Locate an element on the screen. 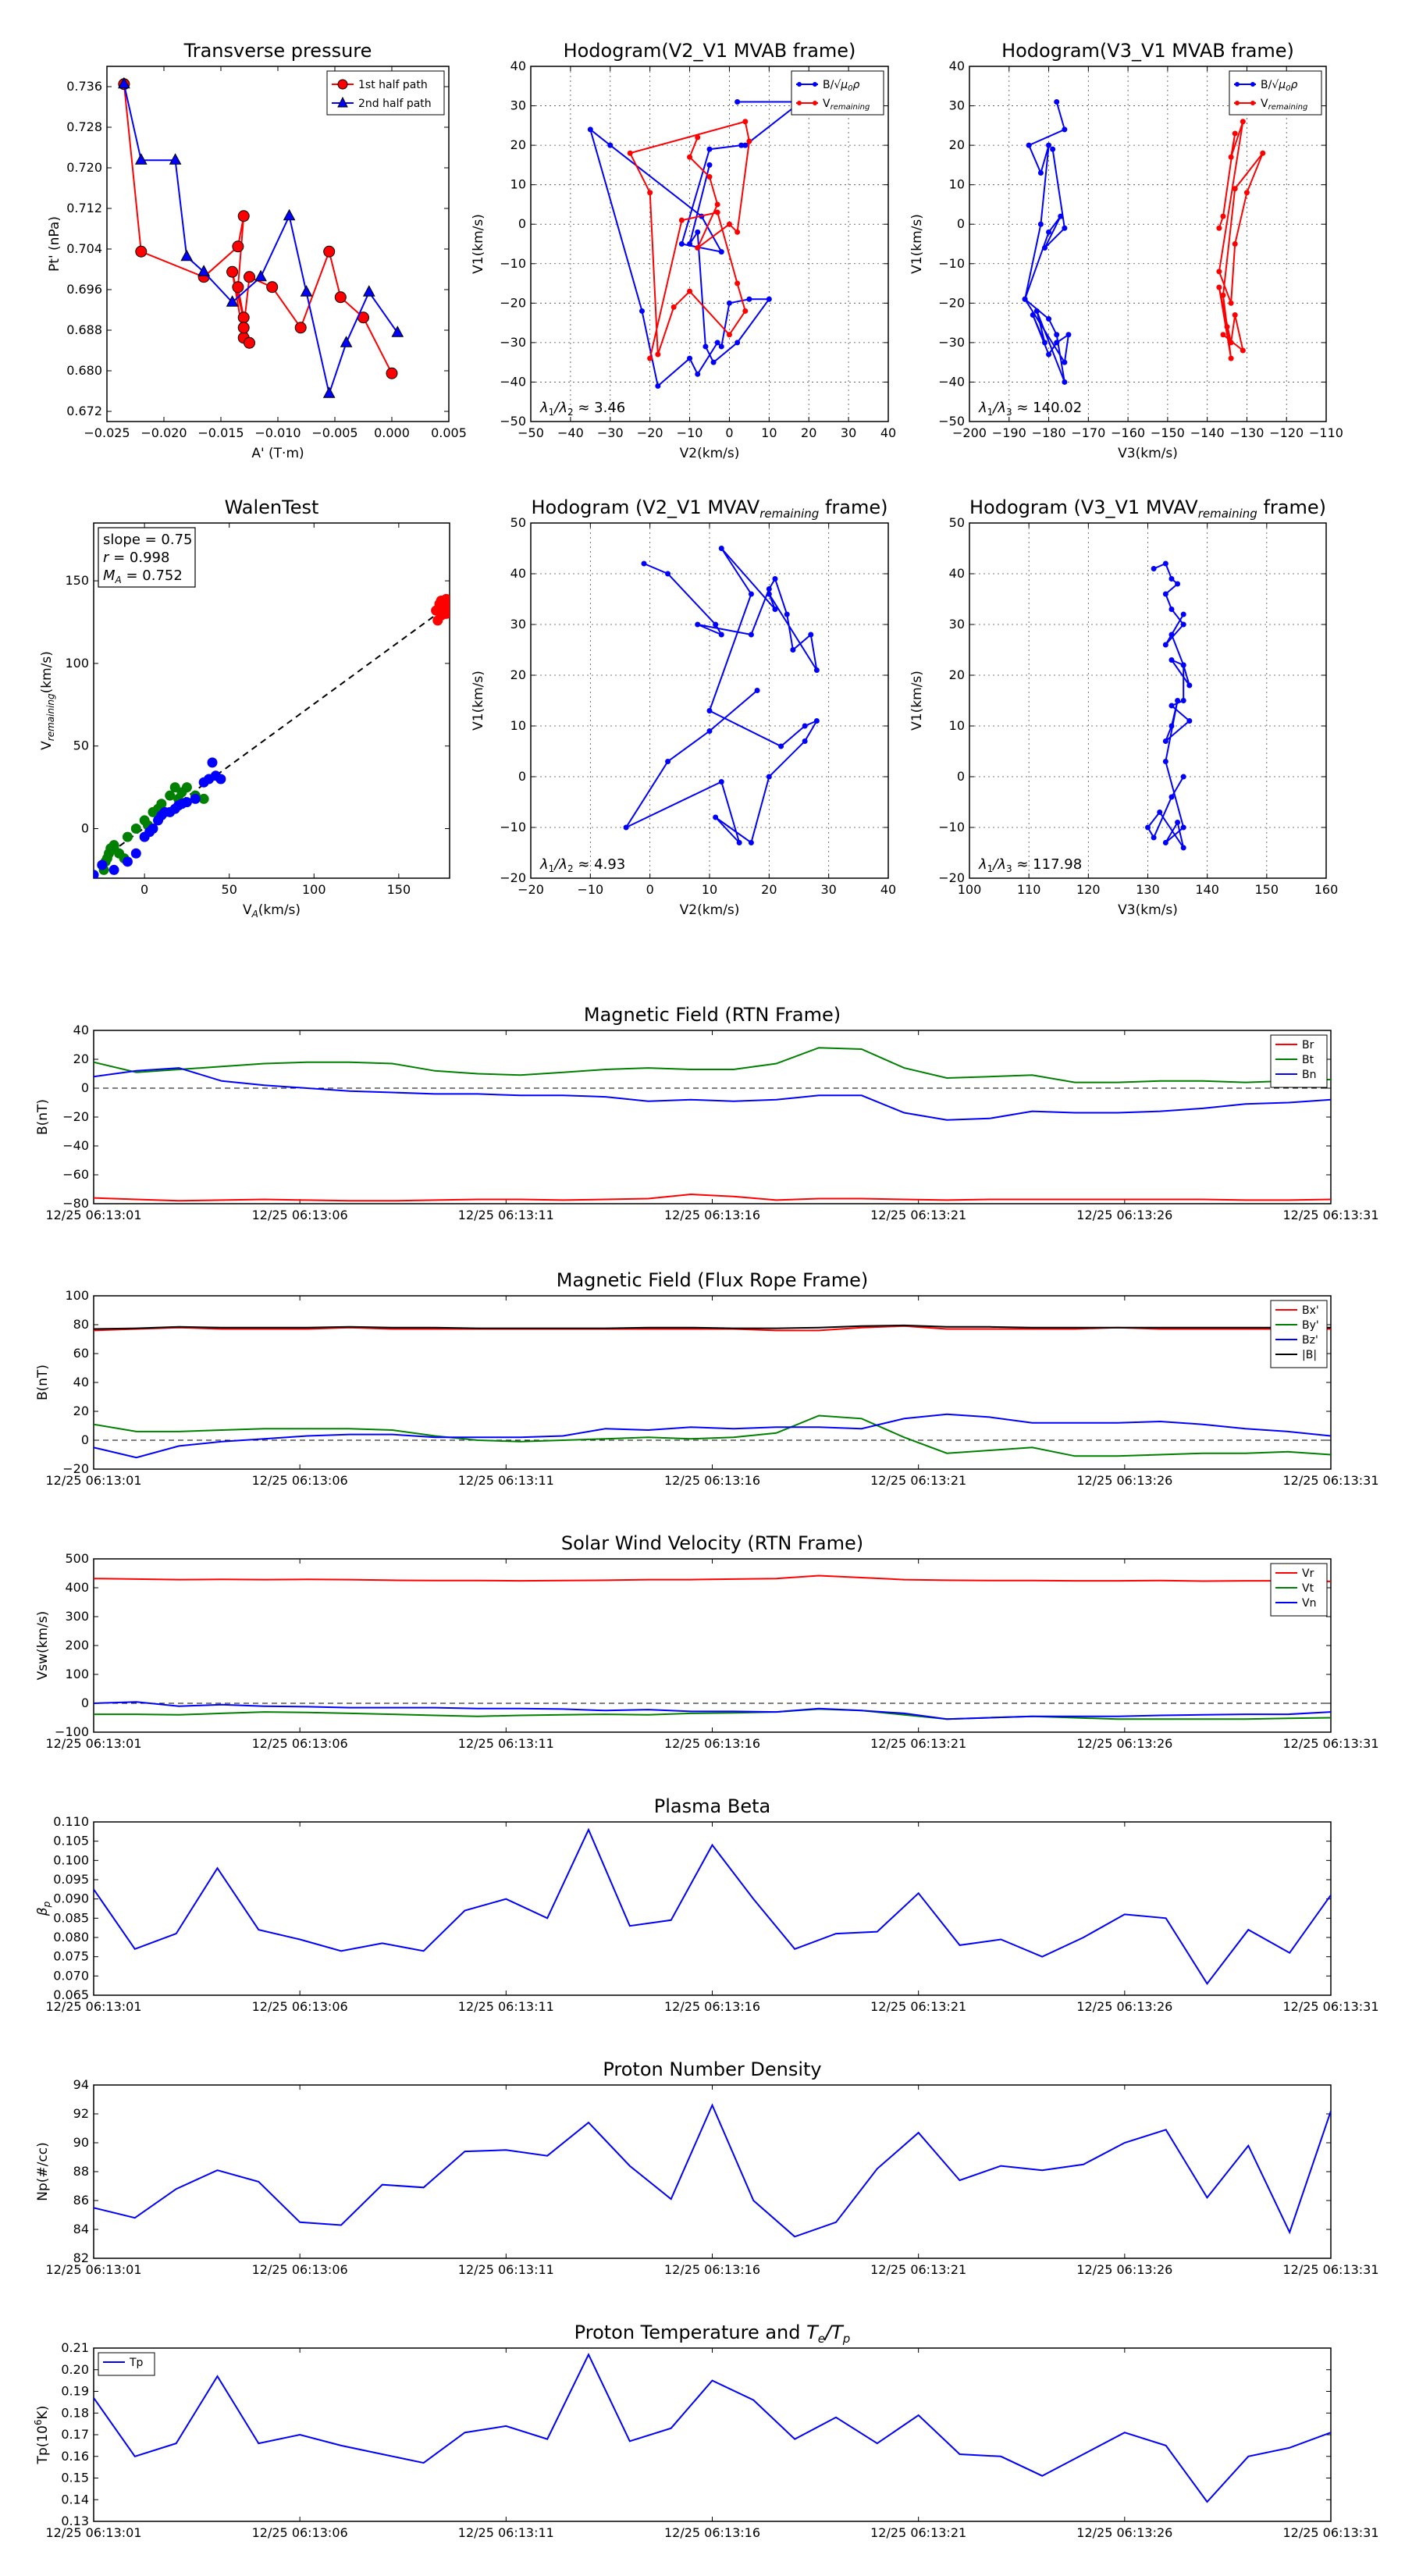 The image size is (1405, 2576). y-tick-label: 94 is located at coordinates (81, 2084).